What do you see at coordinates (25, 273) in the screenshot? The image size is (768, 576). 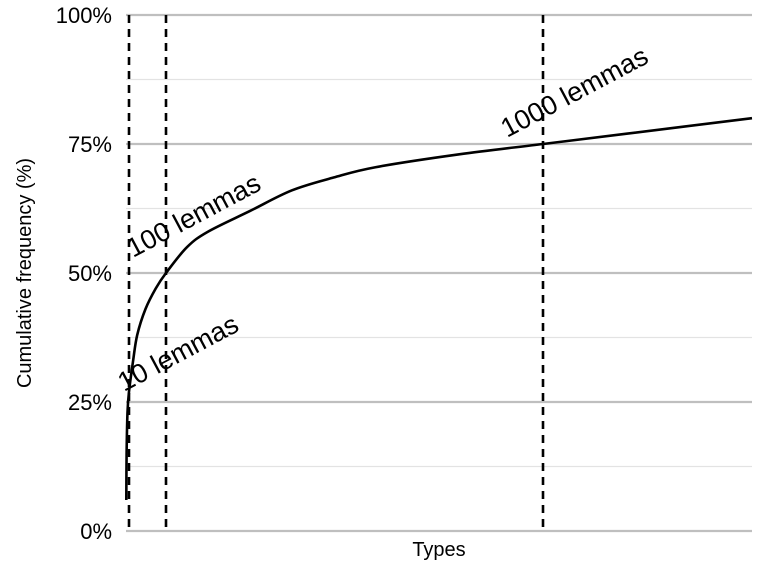 I see `y-axis-title: Cumulative frequency (%)` at bounding box center [25, 273].